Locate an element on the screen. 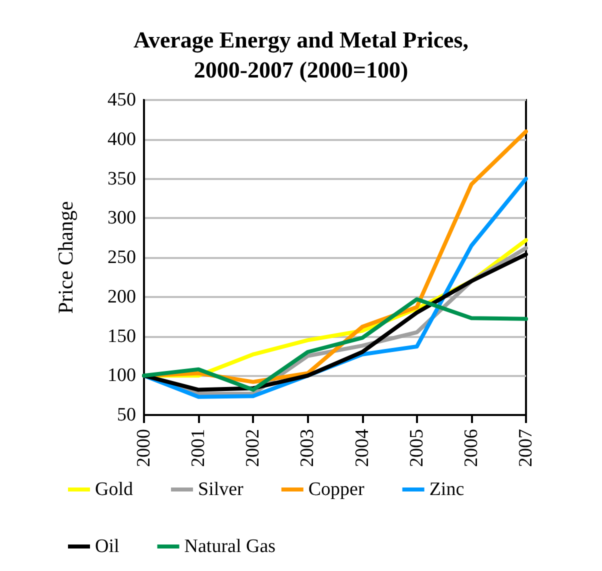 The width and height of the screenshot is (602, 571). x-tick-label: 2005 is located at coordinates (417, 448).